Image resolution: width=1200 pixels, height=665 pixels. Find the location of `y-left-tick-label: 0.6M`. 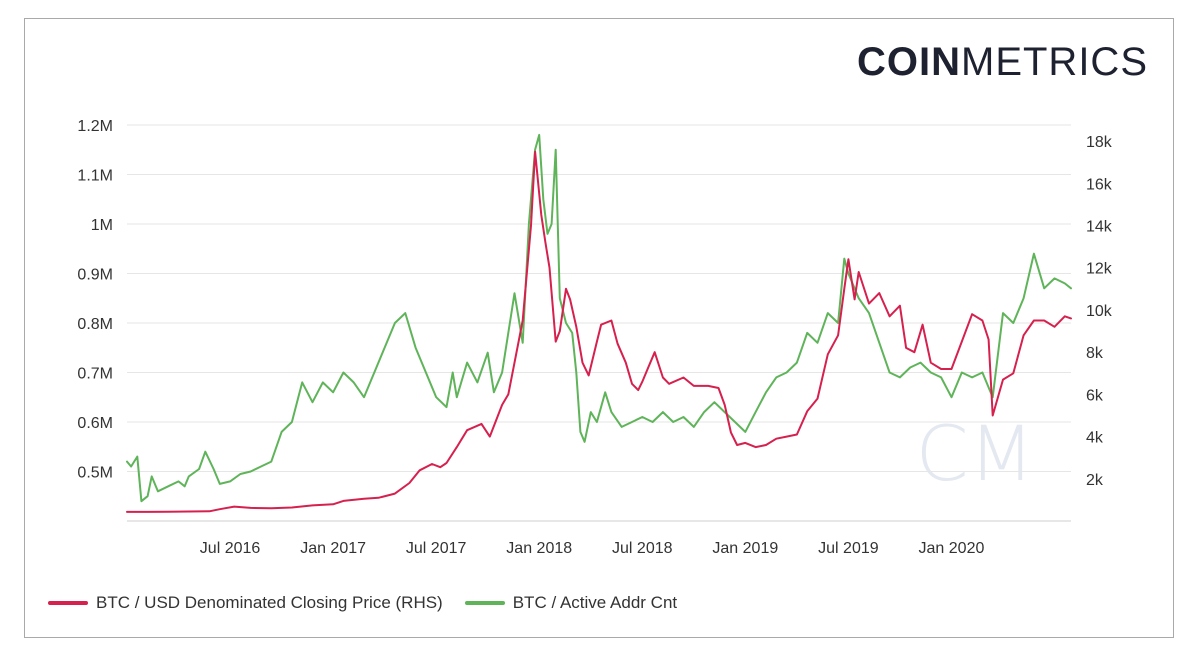

y-left-tick-label: 0.6M is located at coordinates (95, 423).